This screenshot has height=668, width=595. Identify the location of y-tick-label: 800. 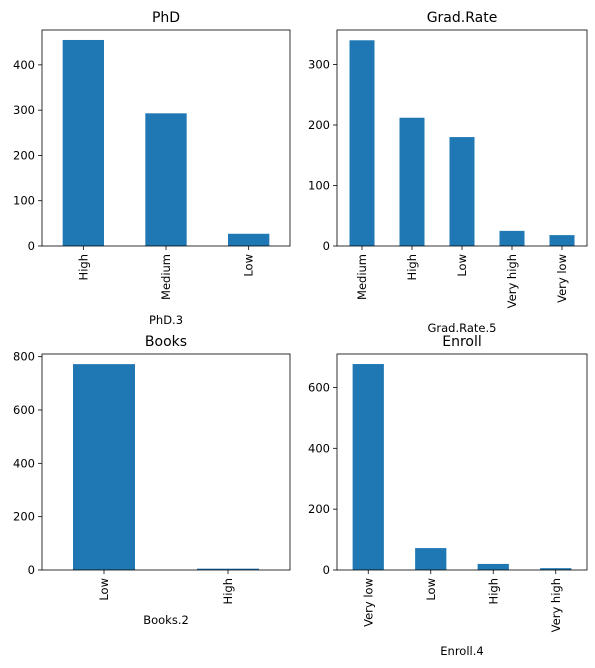
(24, 357).